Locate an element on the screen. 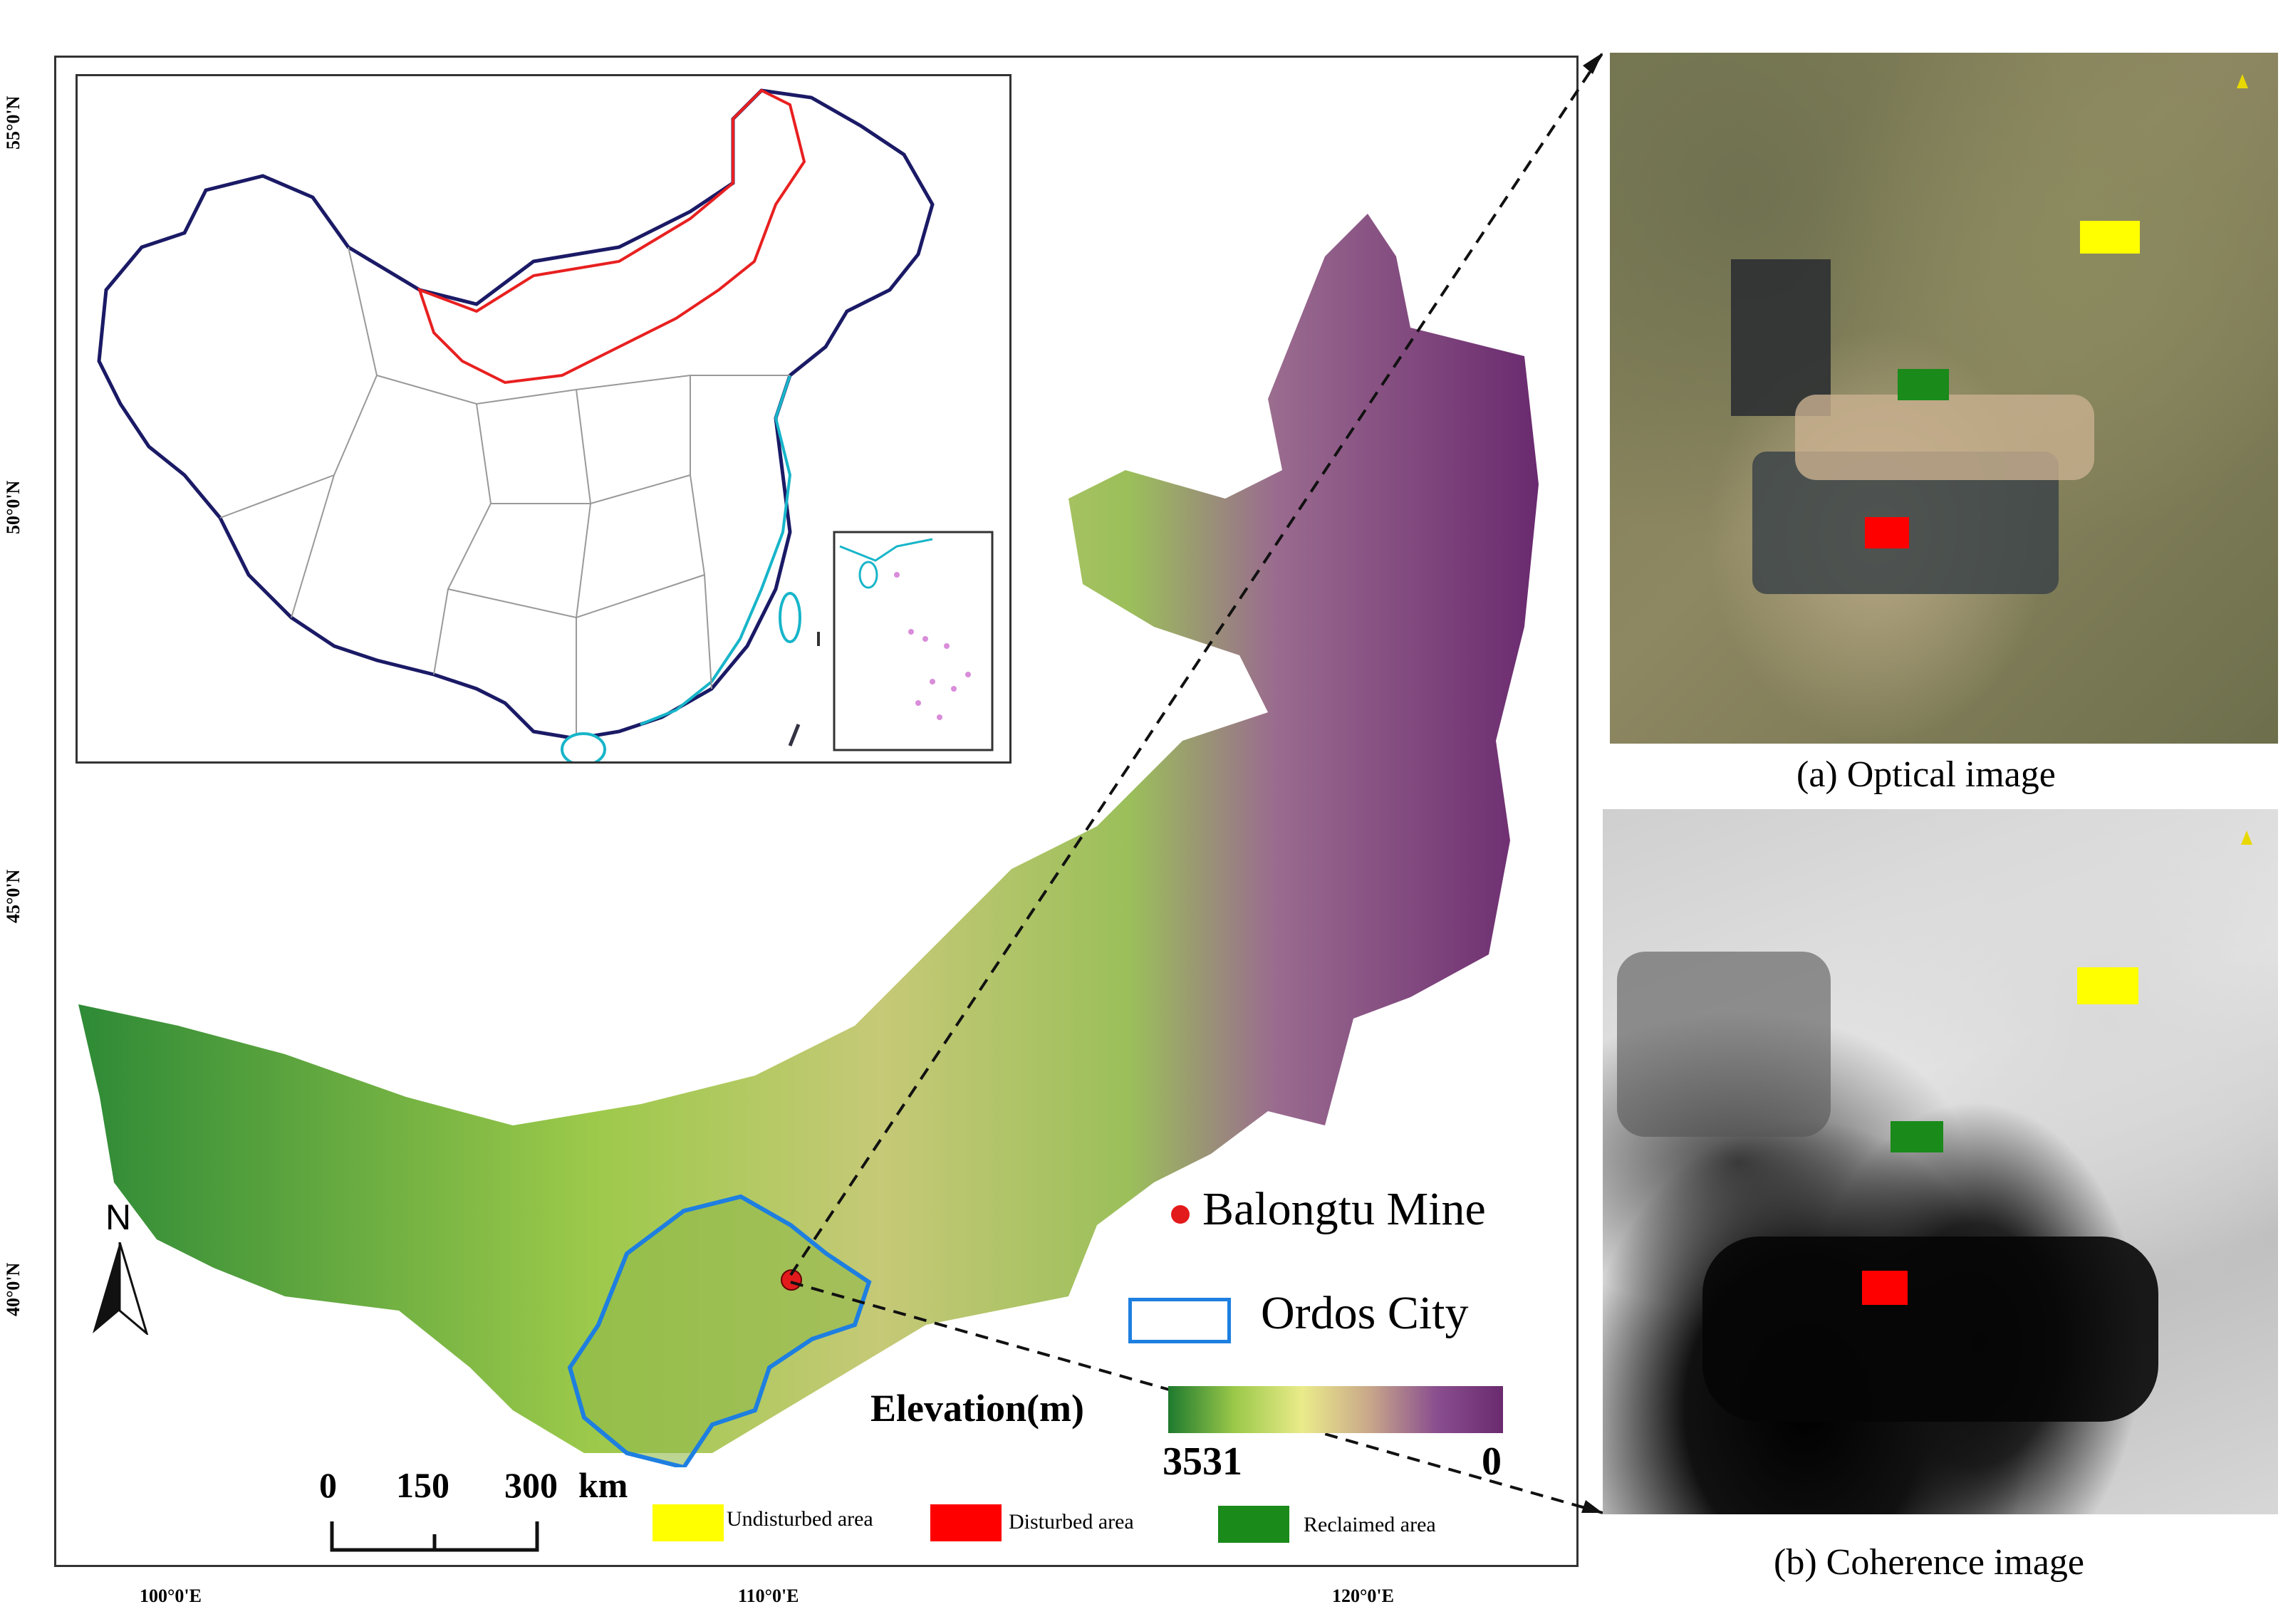  north-arrow-label: N is located at coordinates (118, 1217).